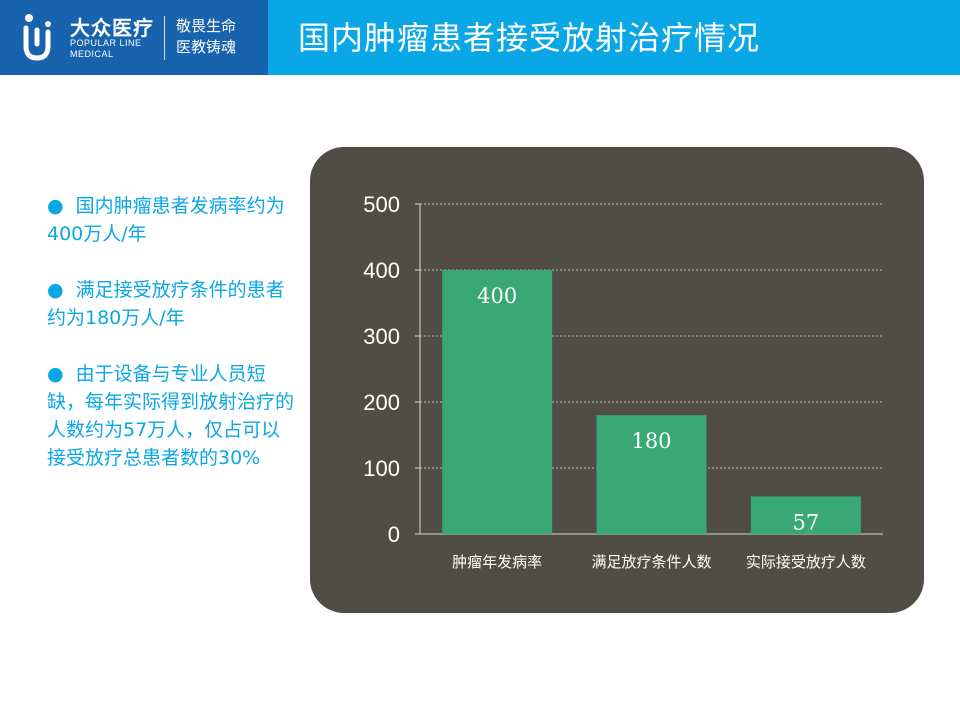  What do you see at coordinates (206, 26) in the screenshot?
I see `slogan-line: 敬畏生命` at bounding box center [206, 26].